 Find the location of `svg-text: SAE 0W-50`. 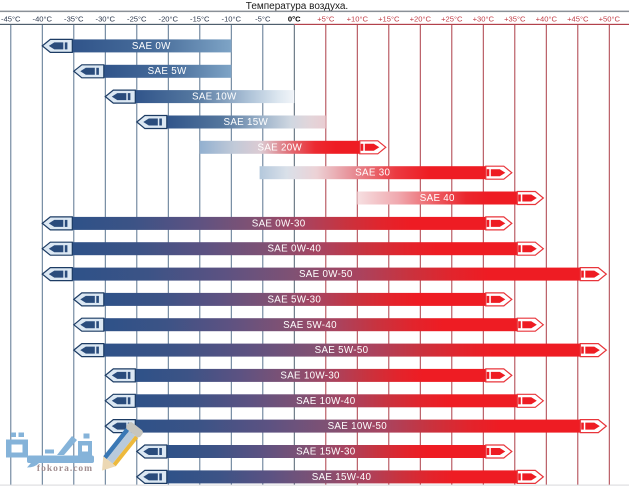

svg-text: SAE 0W-50 is located at coordinates (326, 274).